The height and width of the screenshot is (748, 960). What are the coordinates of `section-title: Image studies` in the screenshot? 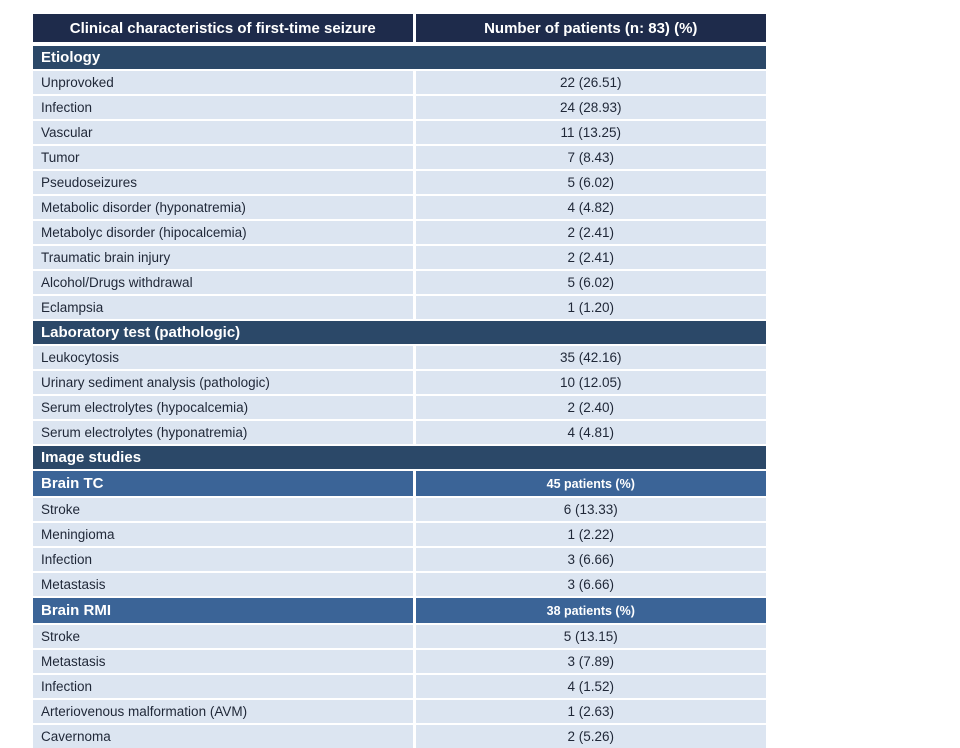 It's located at (399, 457).